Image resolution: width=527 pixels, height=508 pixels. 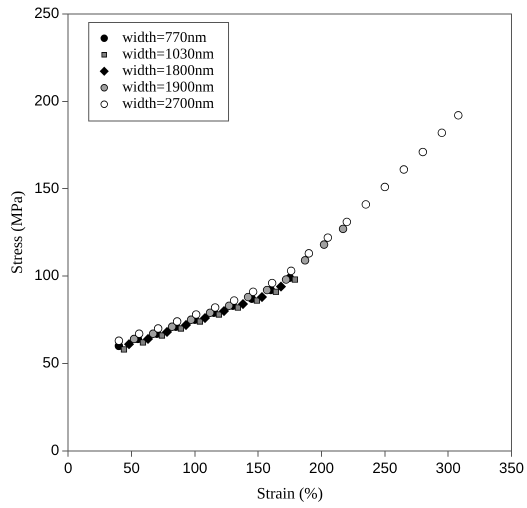 I want to click on y-axis-title: Stress (MPa), so click(x=17, y=232).